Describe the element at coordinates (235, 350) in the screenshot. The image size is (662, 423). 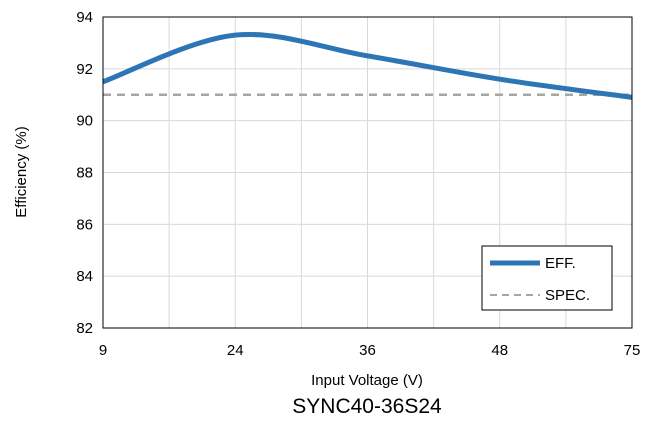
I see `x-tick-label: 24` at that location.